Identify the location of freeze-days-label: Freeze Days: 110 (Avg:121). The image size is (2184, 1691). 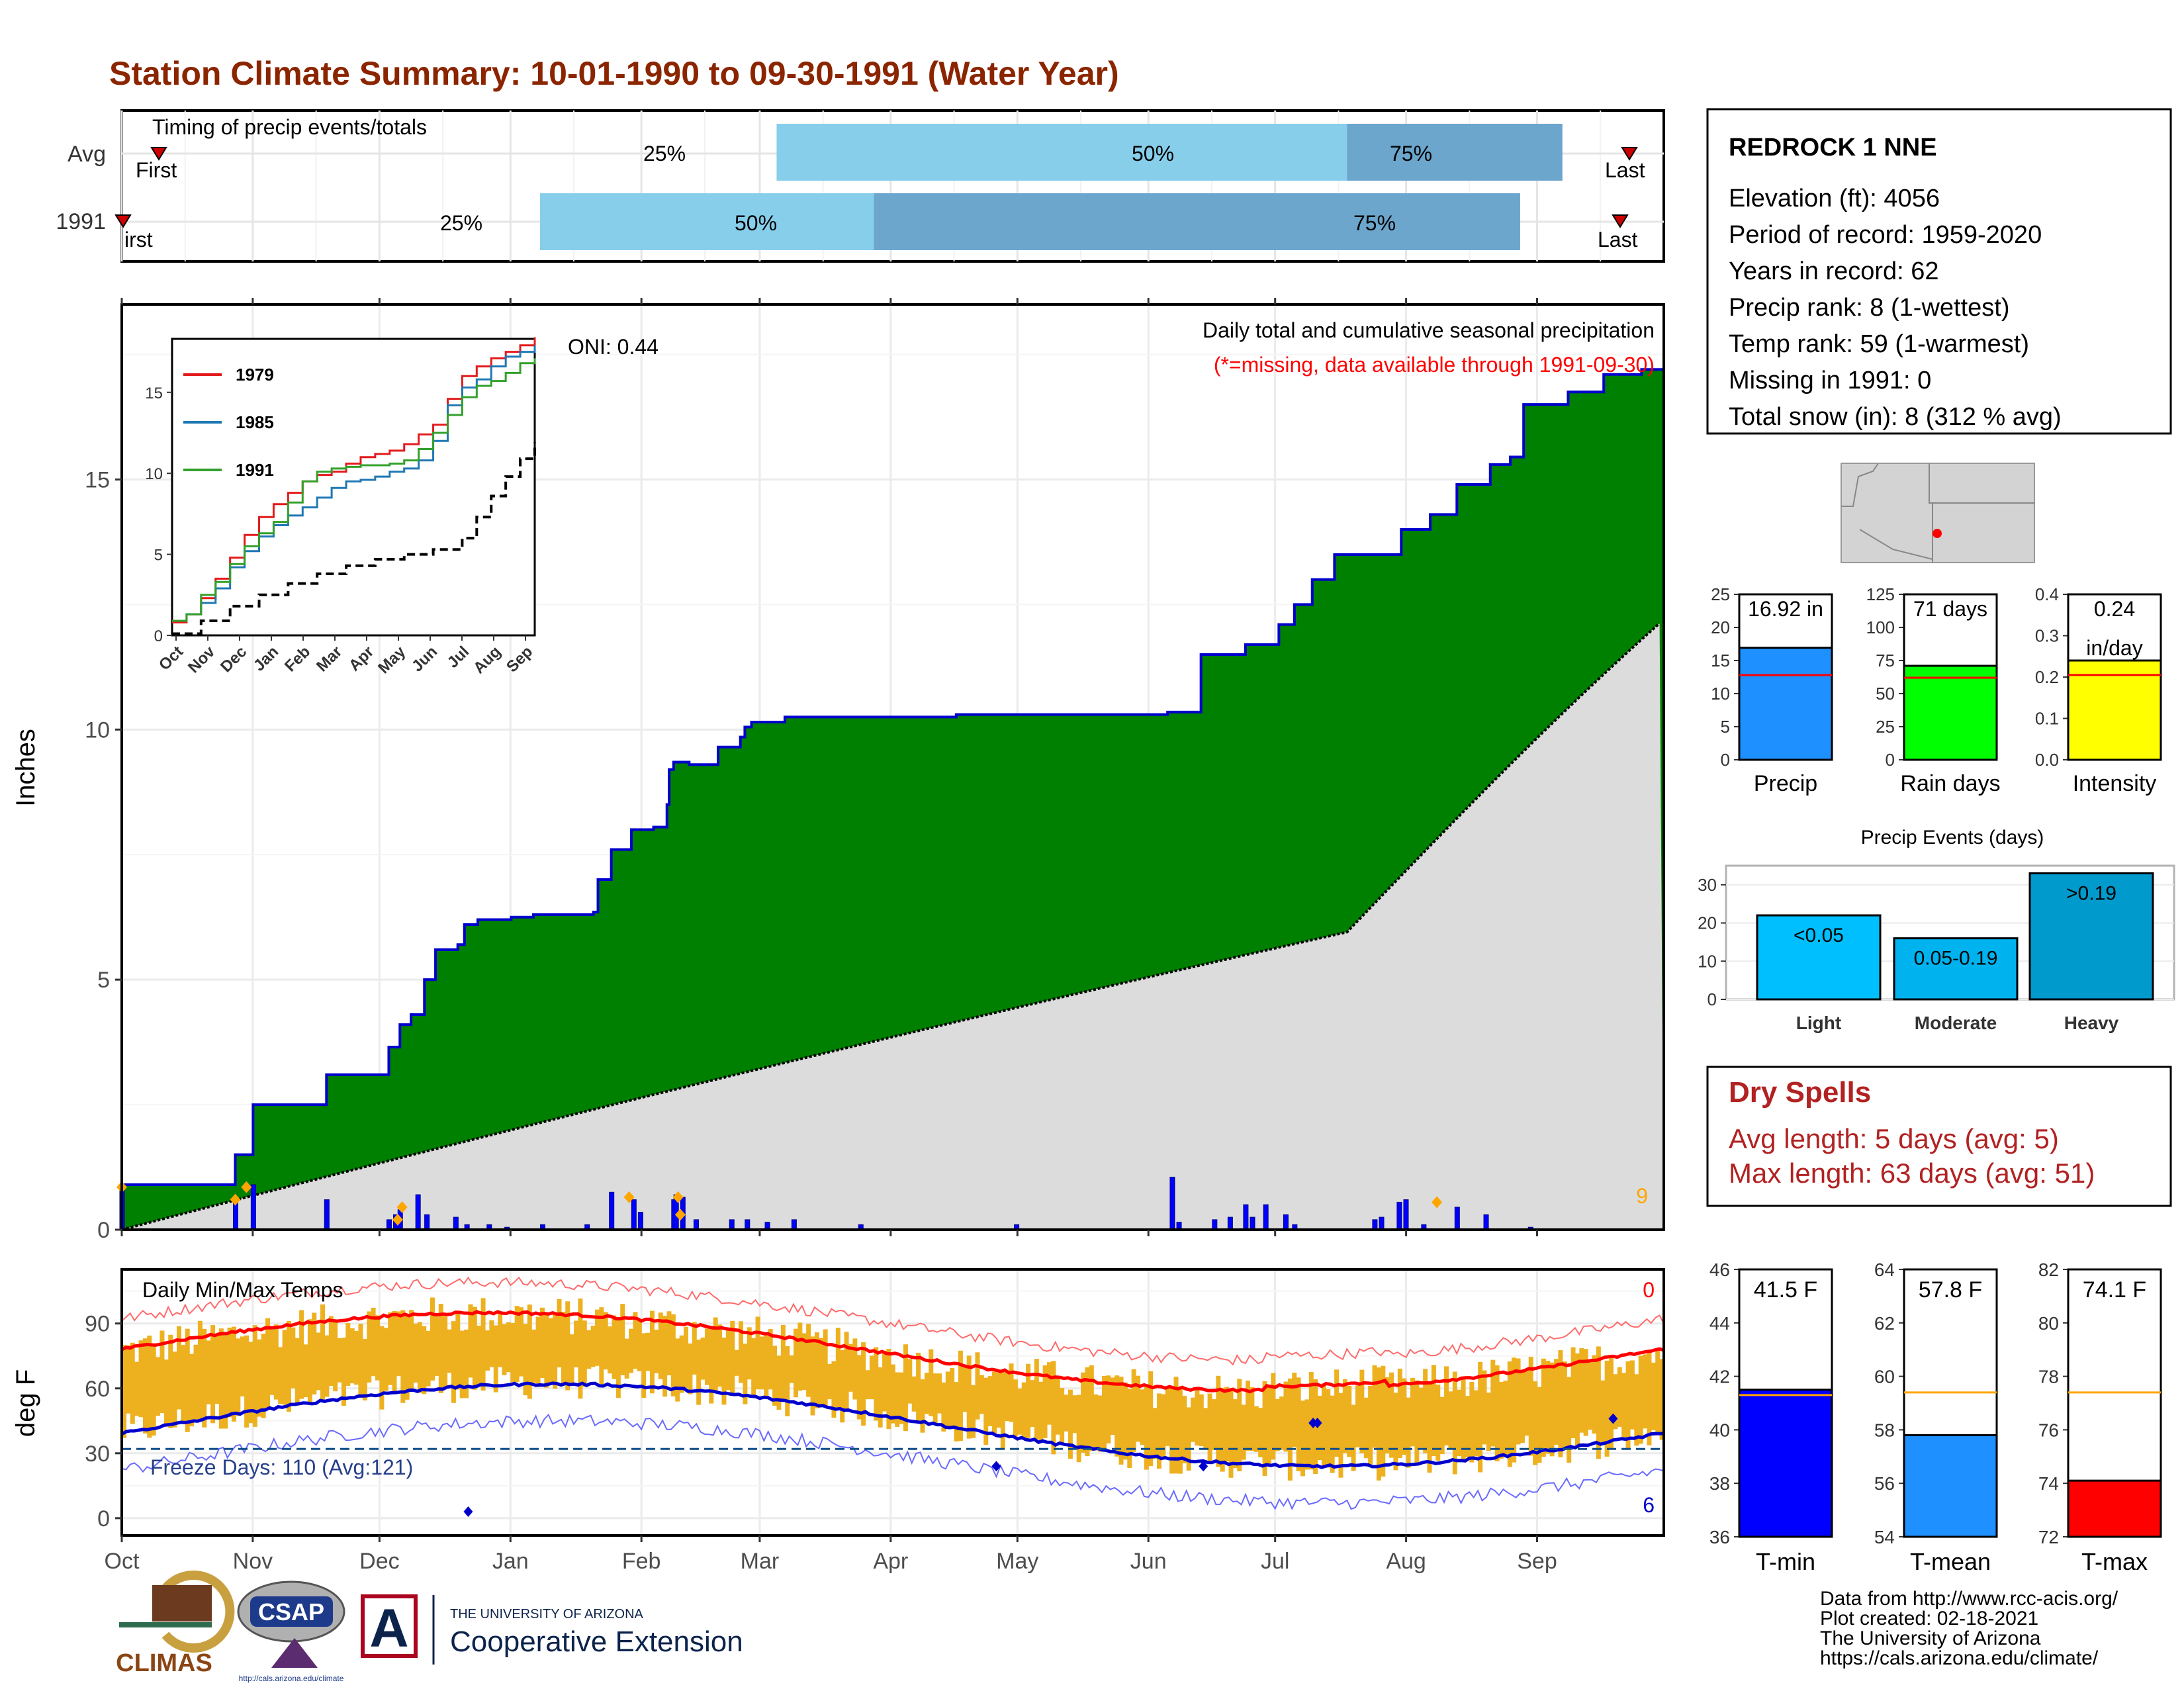
(281, 1467).